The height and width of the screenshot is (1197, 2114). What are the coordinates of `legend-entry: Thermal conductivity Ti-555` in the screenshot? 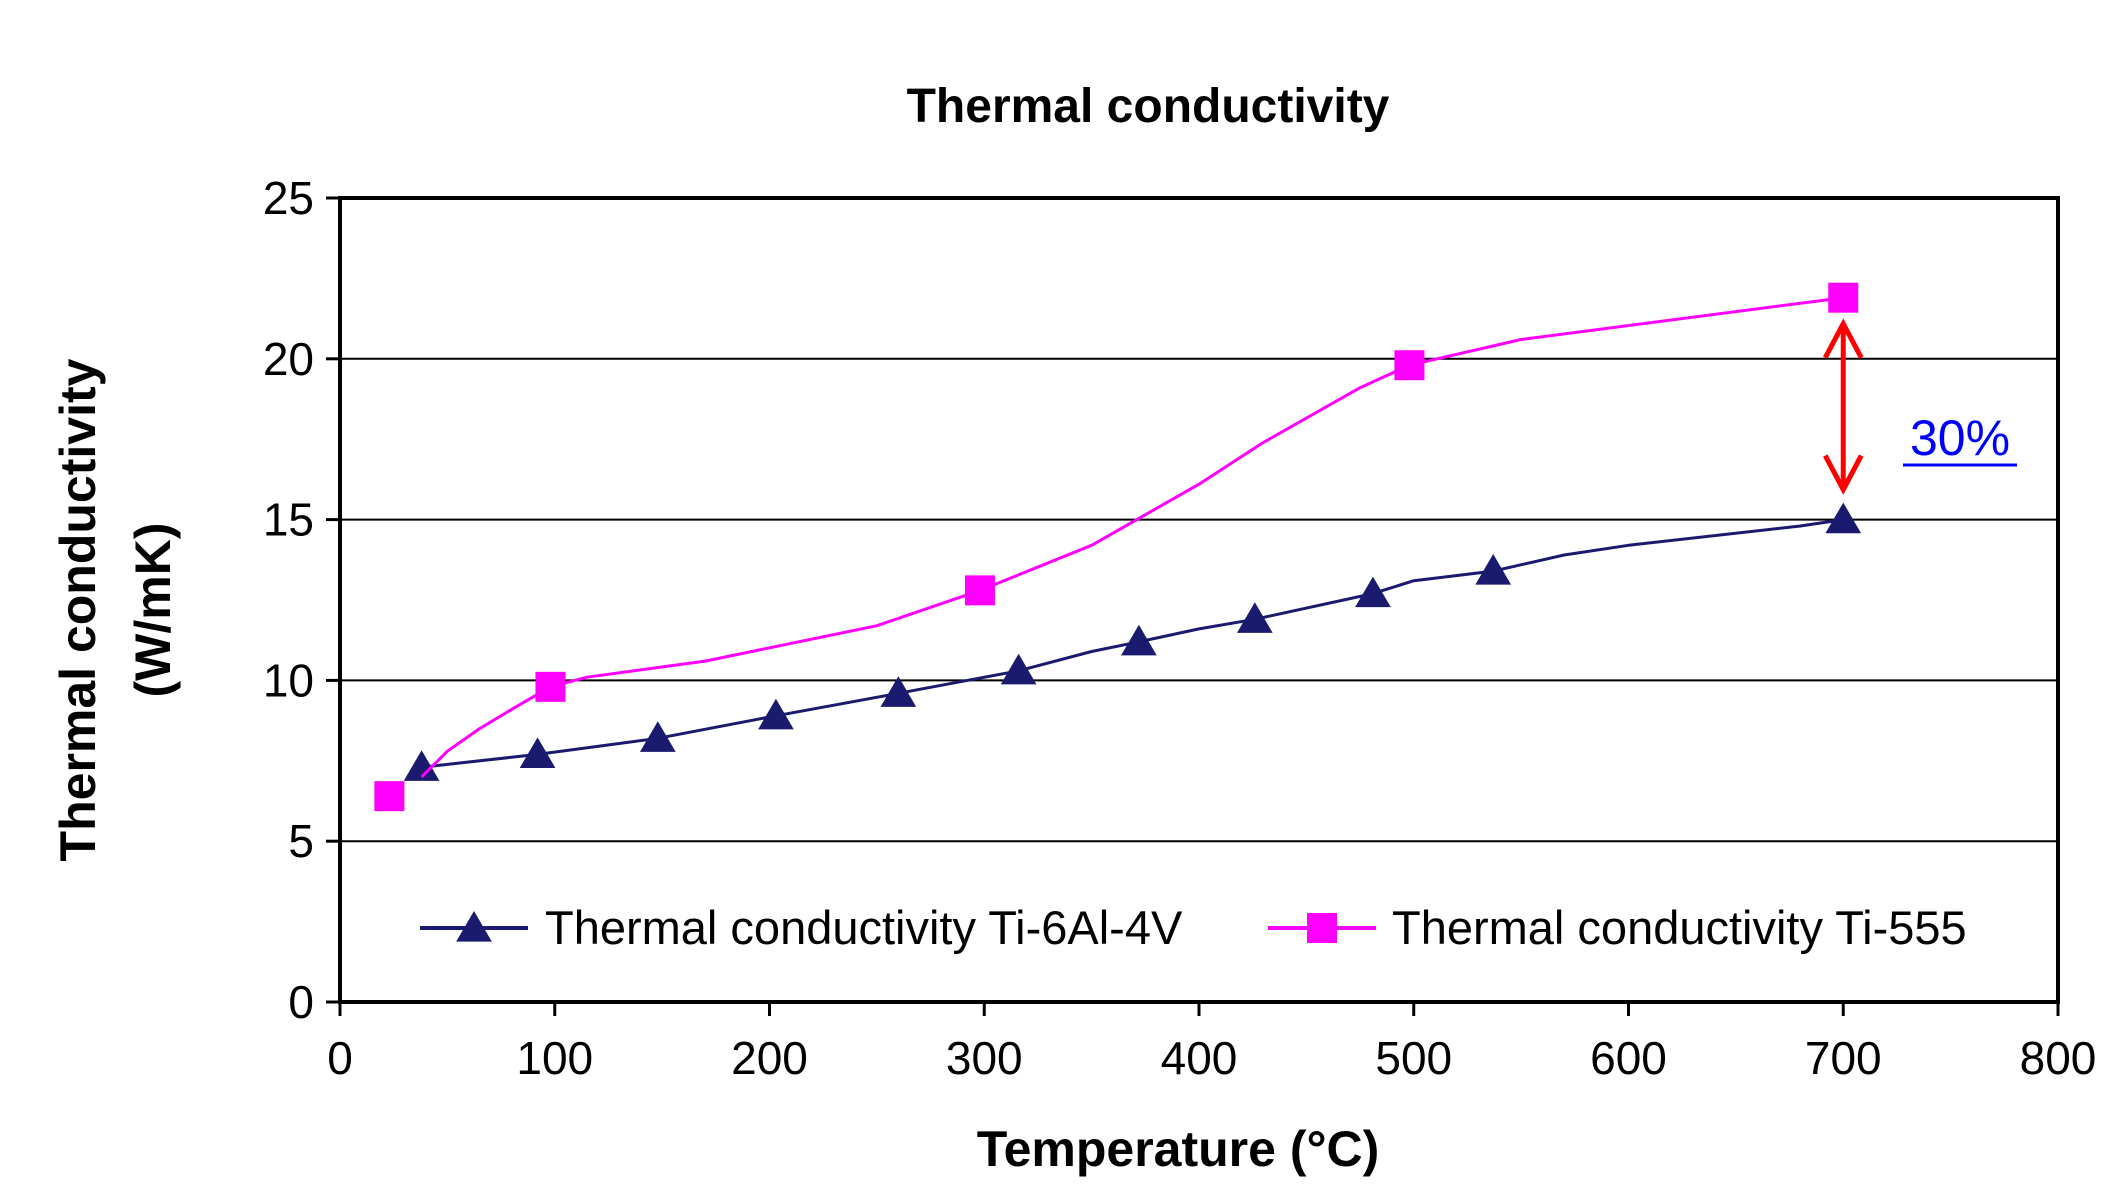 It's located at (1617, 927).